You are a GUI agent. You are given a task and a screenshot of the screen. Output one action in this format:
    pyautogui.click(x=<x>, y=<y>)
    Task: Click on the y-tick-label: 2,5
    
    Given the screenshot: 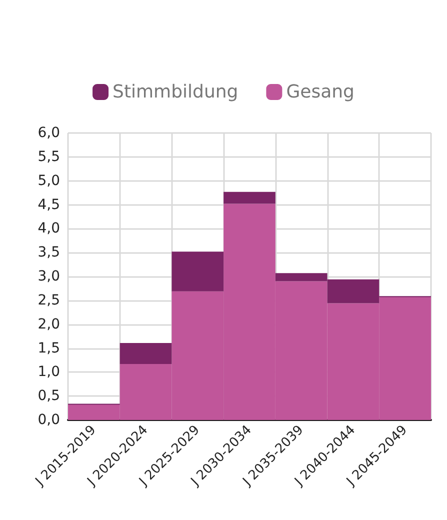 What is the action you would take?
    pyautogui.click(x=49, y=300)
    